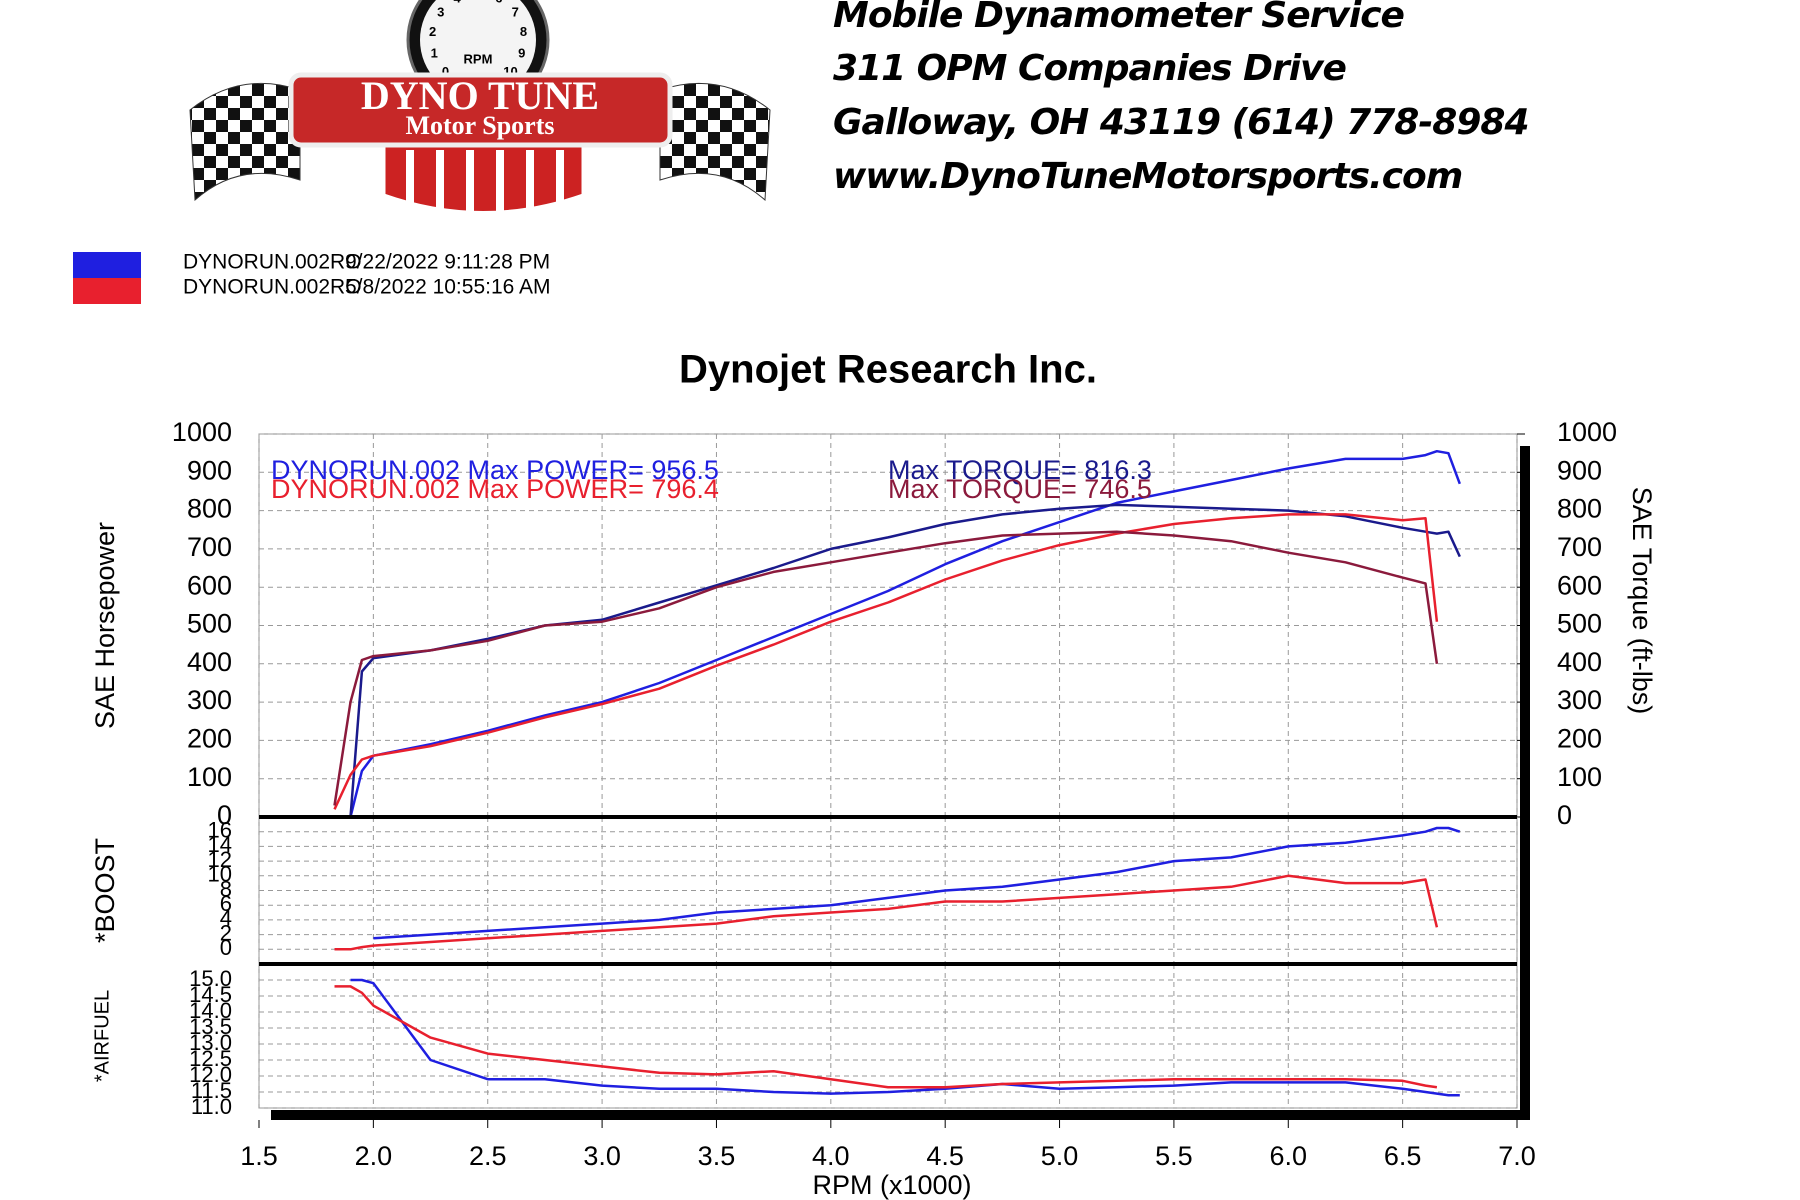 This screenshot has height=1200, width=1800. Describe the element at coordinates (1288, 1156) in the screenshot. I see `x-tick-label: 6.0` at that location.